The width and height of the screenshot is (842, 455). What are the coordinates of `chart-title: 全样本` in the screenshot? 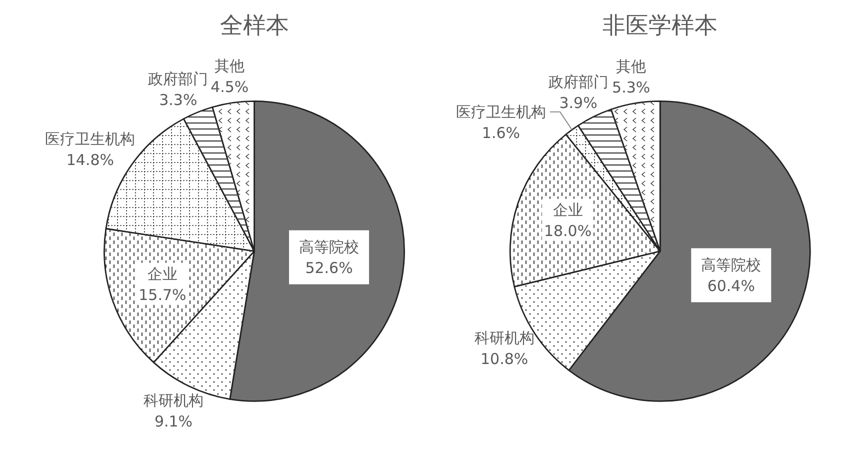 It's located at (254, 26).